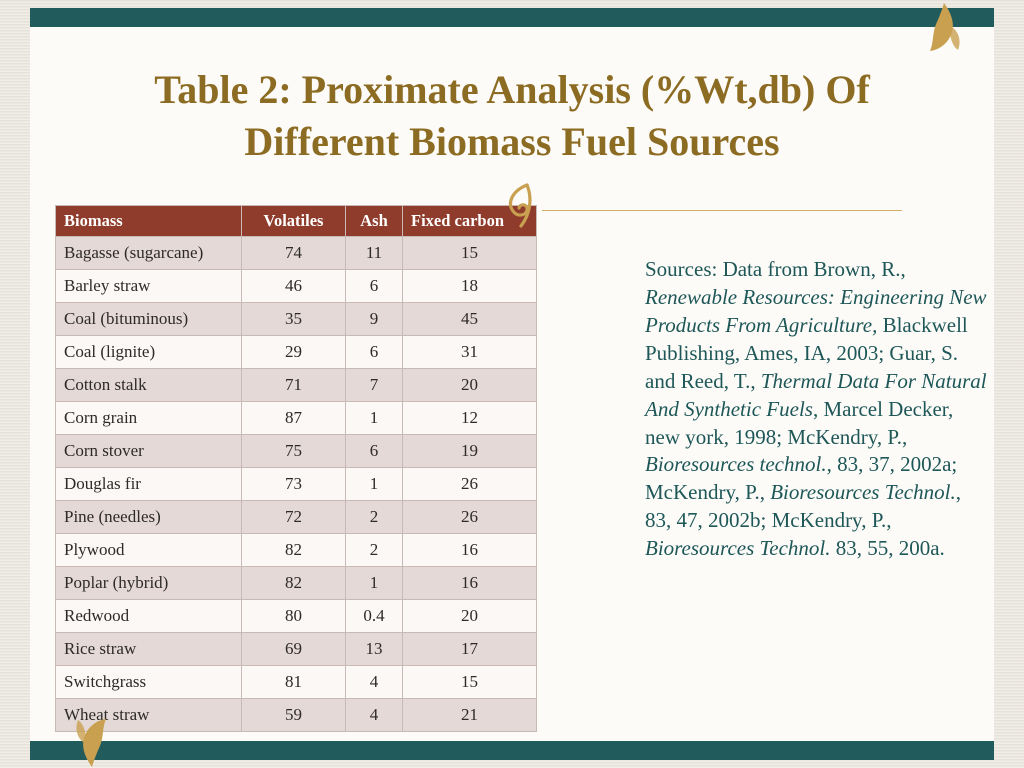 This screenshot has width=1024, height=768. I want to click on table-row: Corn stover 75 6 19, so click(296, 451).